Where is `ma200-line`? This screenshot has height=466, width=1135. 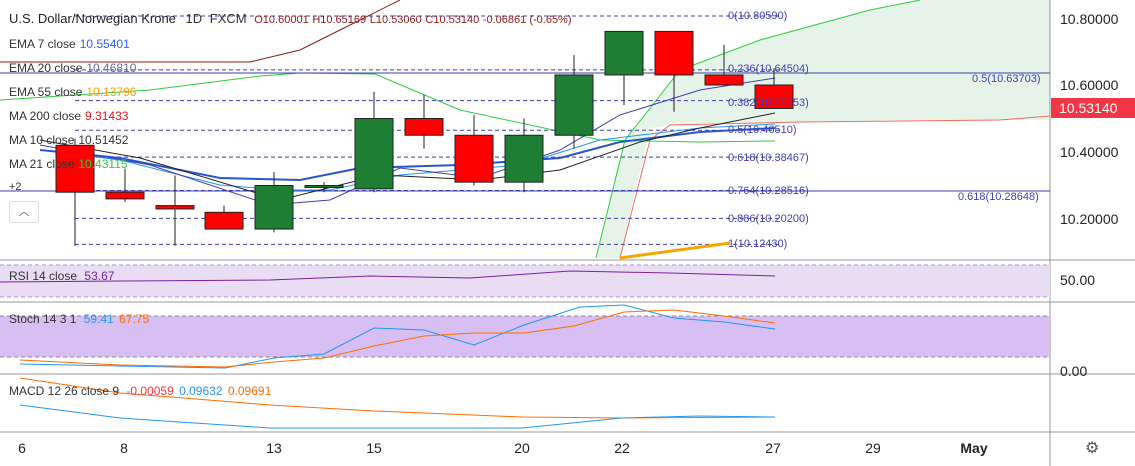
ma200-line is located at coordinates (200, 31).